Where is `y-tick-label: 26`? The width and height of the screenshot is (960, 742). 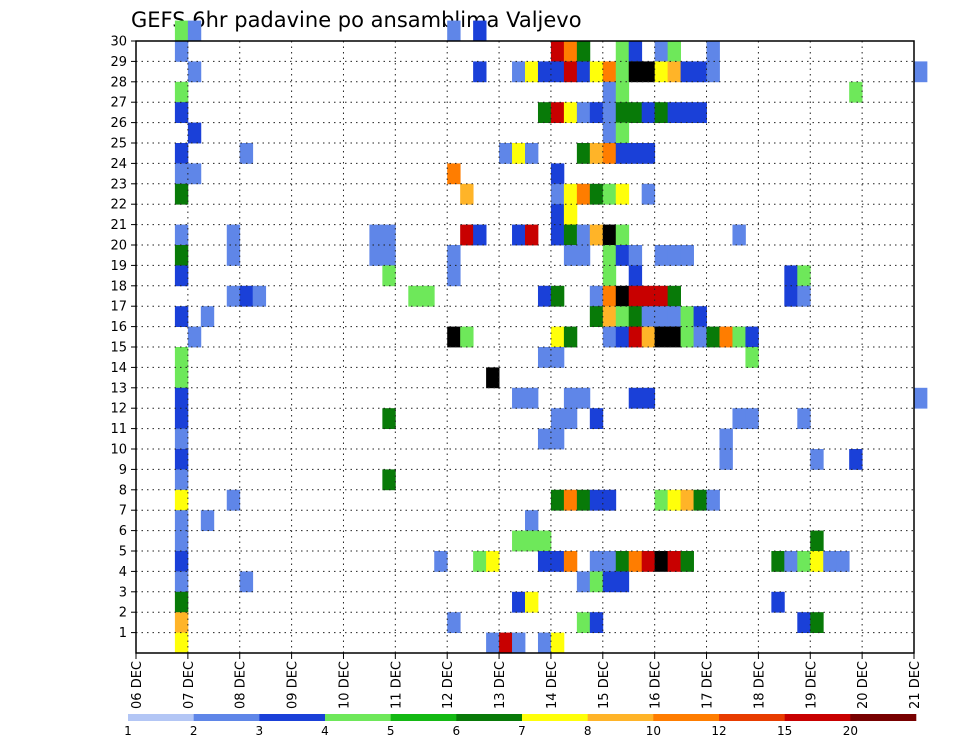
y-tick-label: 26 is located at coordinates (118, 123).